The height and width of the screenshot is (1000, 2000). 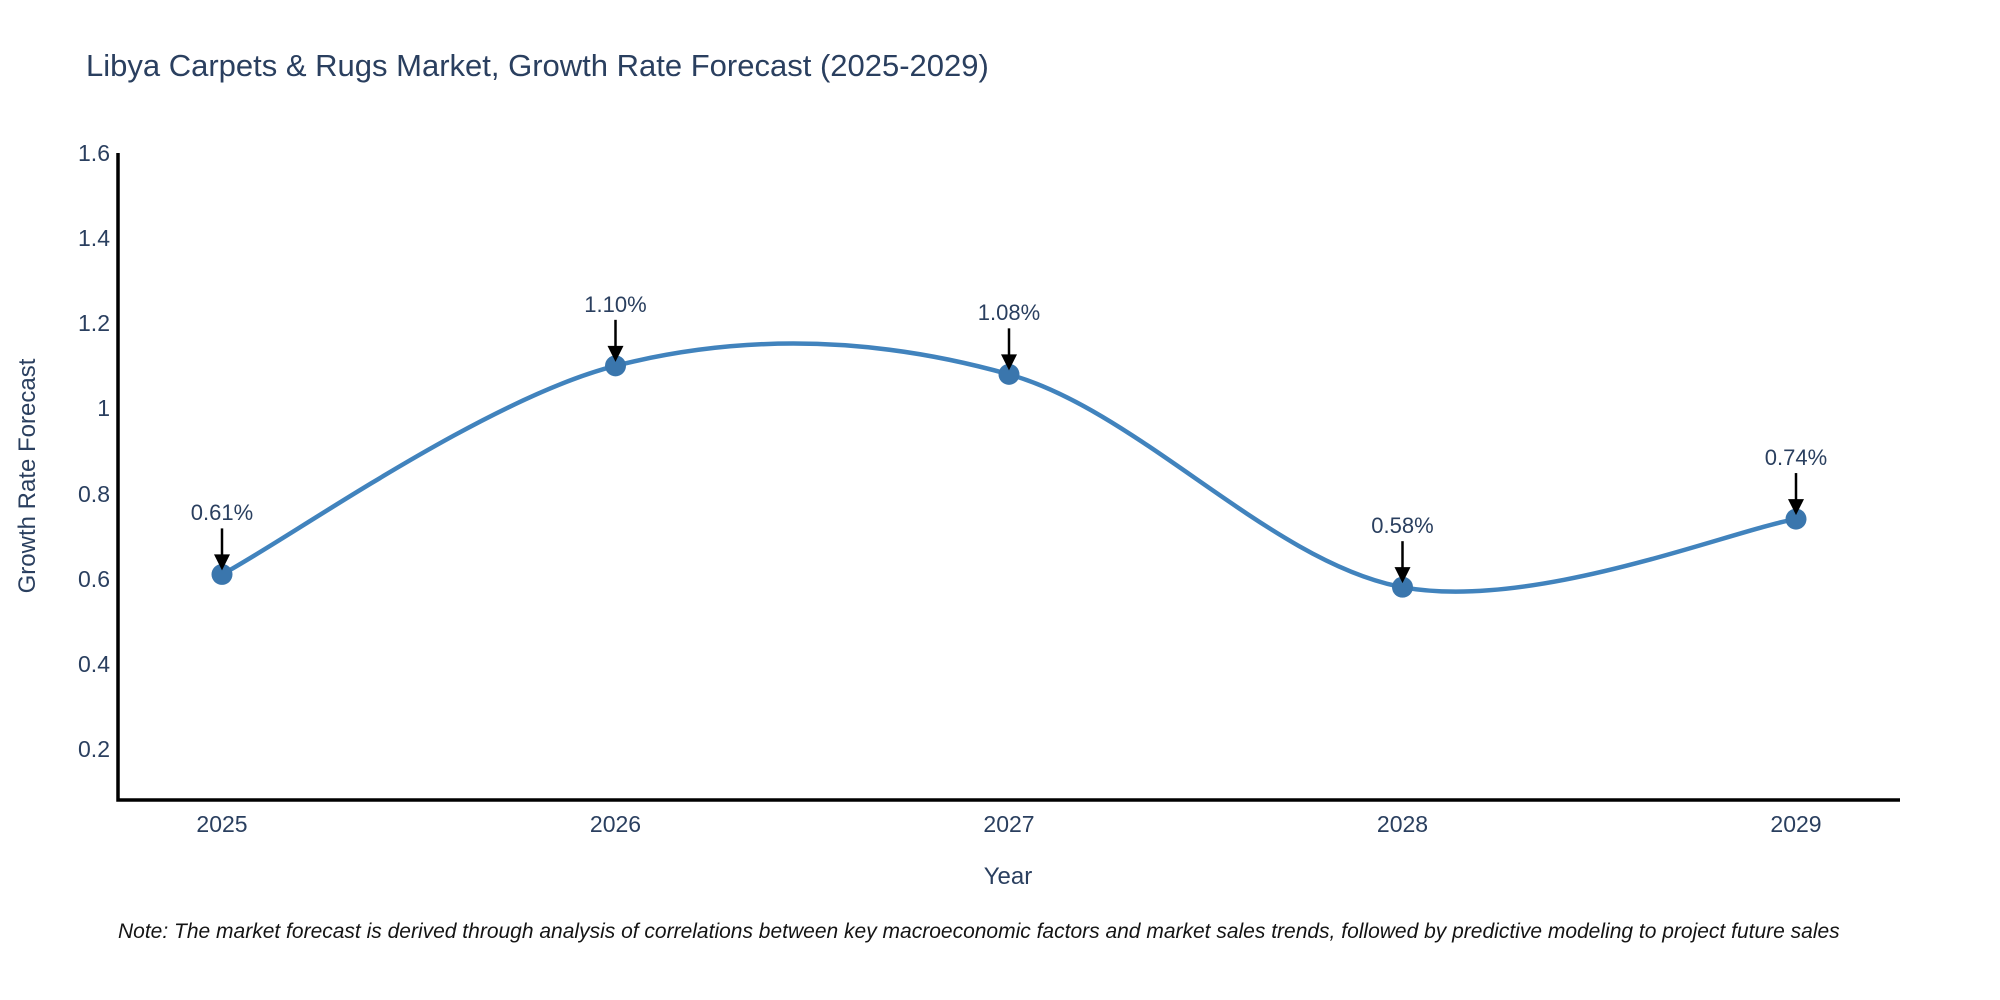 What do you see at coordinates (1402, 824) in the screenshot?
I see `x-tick-label: 2028` at bounding box center [1402, 824].